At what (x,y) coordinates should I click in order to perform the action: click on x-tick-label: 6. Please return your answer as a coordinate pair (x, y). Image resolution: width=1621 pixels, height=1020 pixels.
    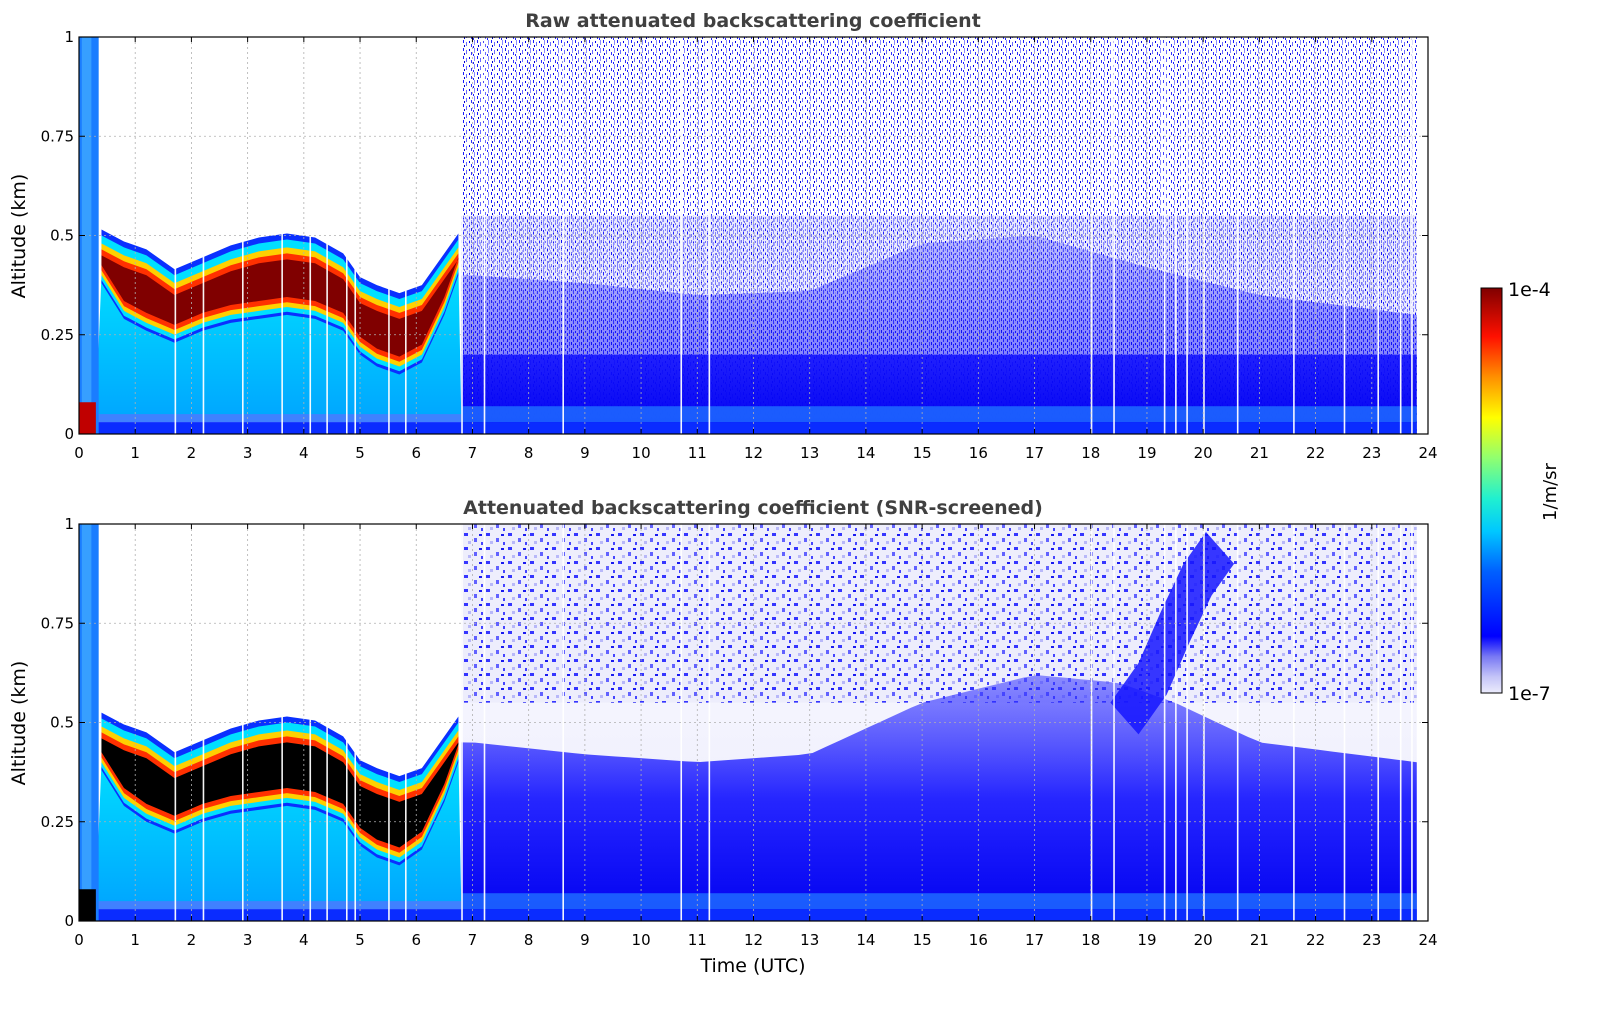
    Looking at the image, I should click on (416, 453).